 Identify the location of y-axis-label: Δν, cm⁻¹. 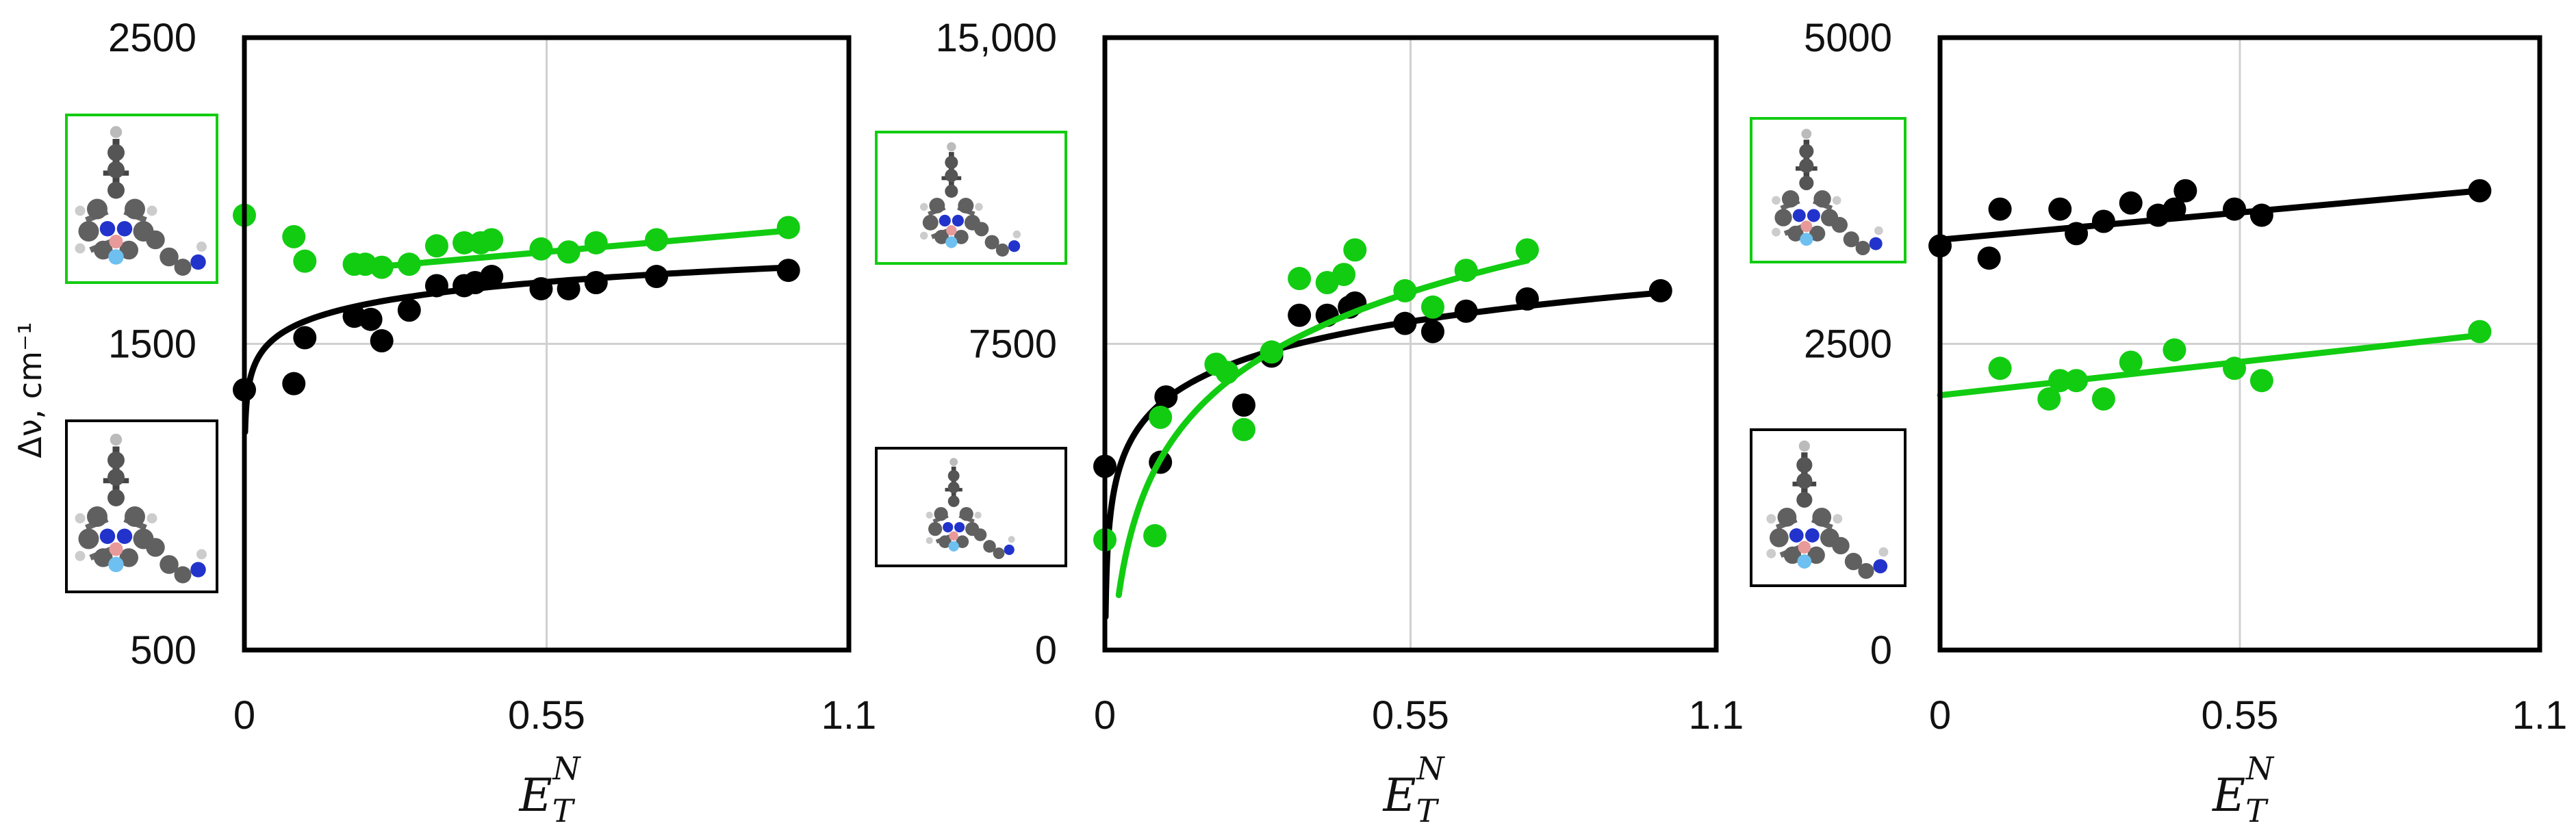
(31, 390).